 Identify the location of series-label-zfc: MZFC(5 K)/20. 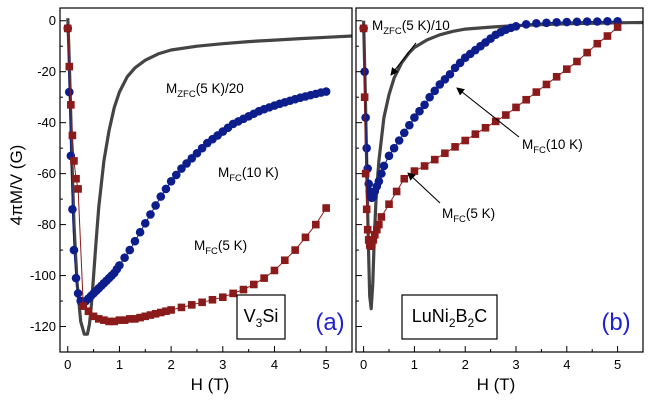
(205, 90).